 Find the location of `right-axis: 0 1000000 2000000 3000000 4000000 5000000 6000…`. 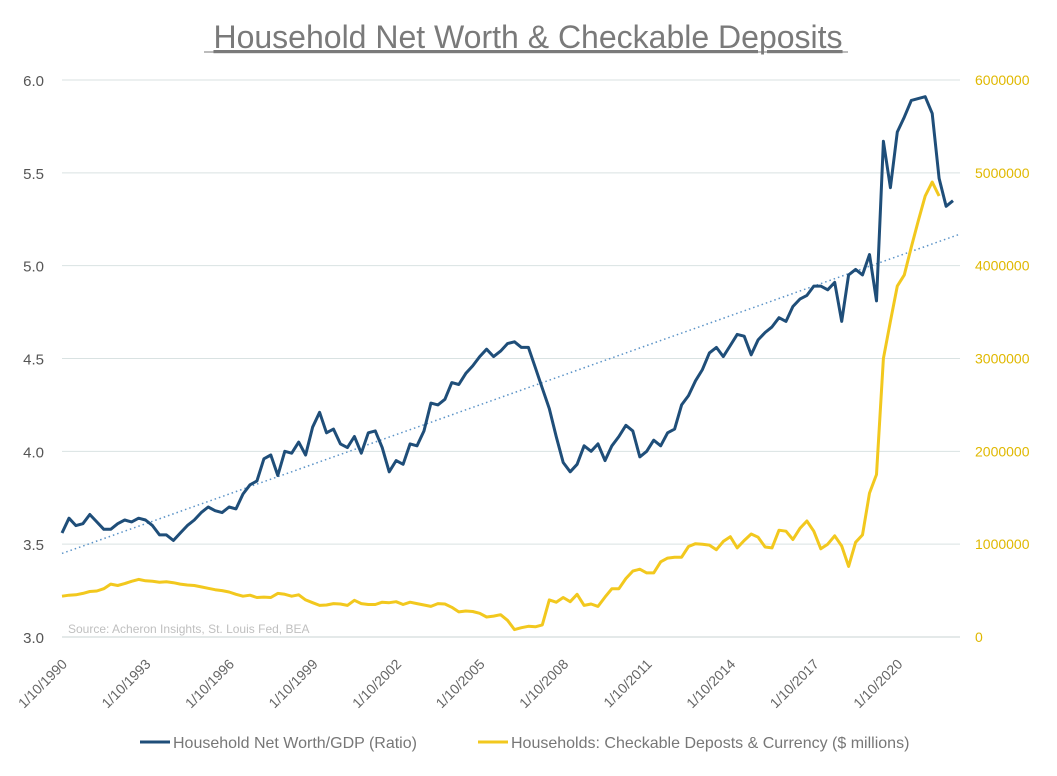

right-axis: 0 1000000 2000000 3000000 4000000 5000000 6000… is located at coordinates (1002, 358).